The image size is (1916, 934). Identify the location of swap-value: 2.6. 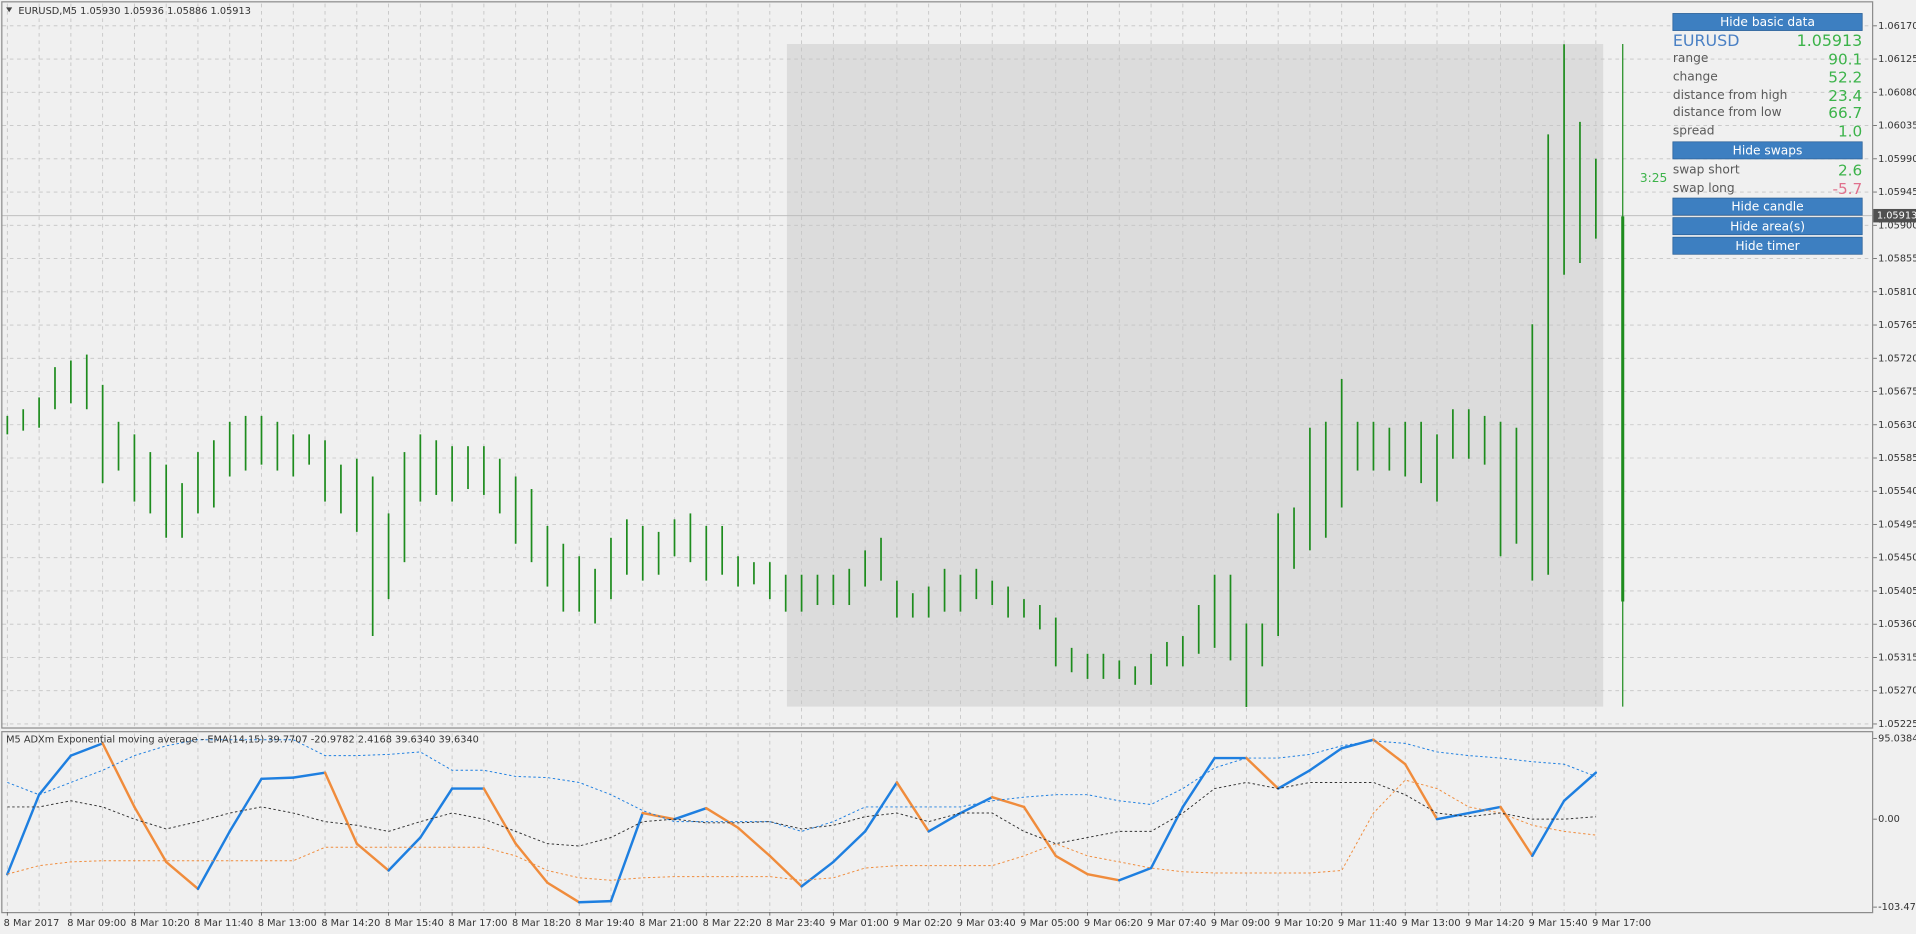
(1850, 171).